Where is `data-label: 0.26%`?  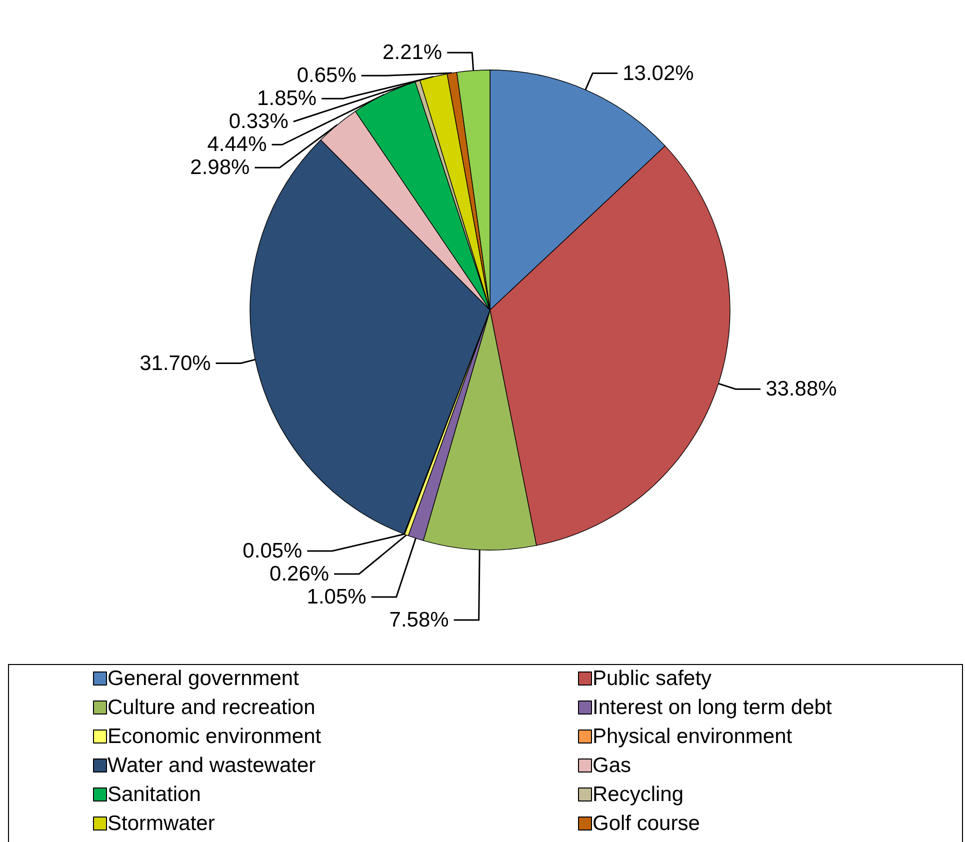 data-label: 0.26% is located at coordinates (300, 574).